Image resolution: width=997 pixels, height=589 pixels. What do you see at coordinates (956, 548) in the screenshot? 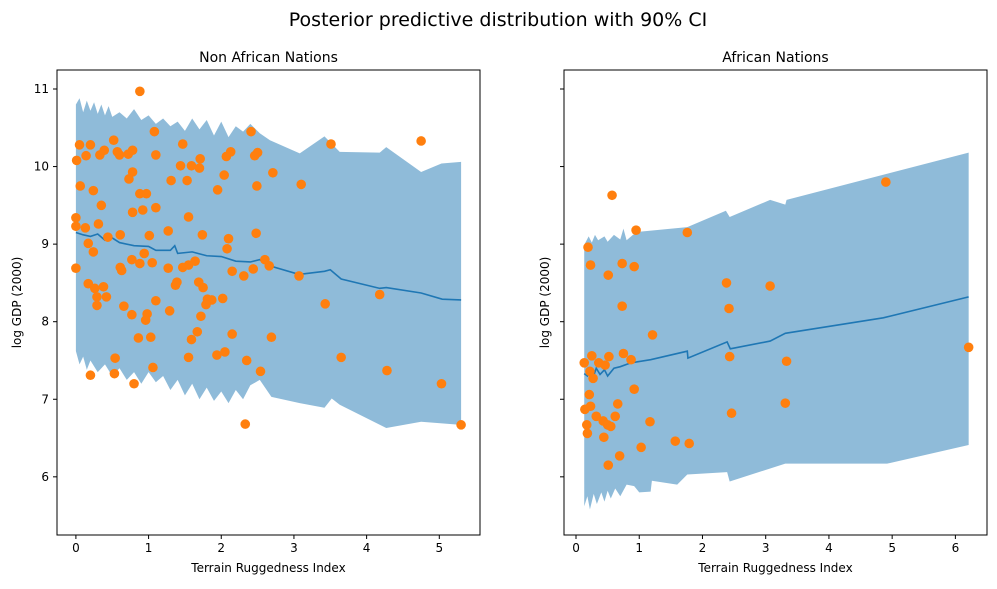
I see `x-tick-label: 6` at bounding box center [956, 548].